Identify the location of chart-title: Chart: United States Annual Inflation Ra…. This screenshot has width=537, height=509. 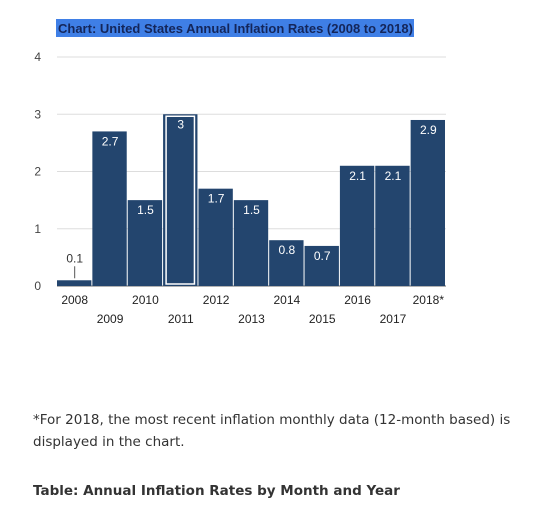
(235, 28).